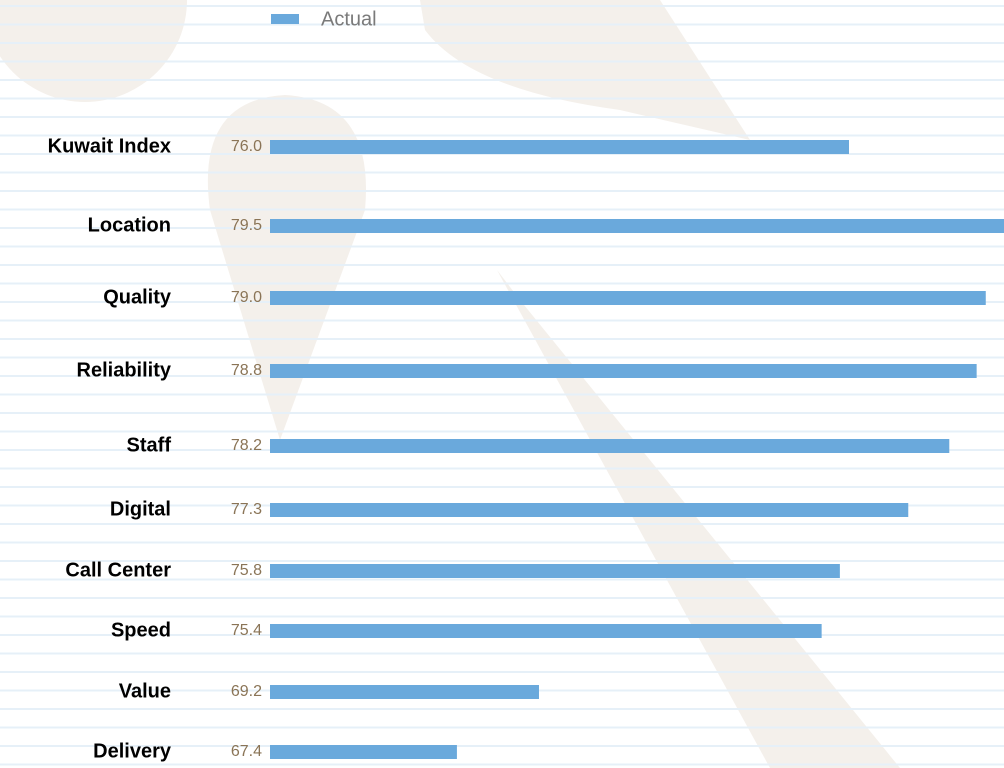  I want to click on category-label: Location, so click(129, 225).